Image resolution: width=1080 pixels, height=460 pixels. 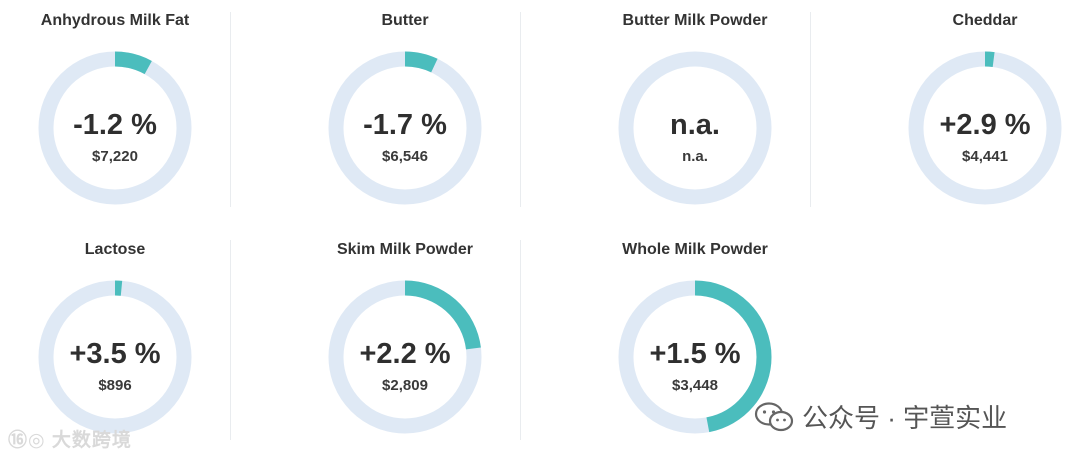 I want to click on change-percent: -1.2 %, so click(x=115, y=125).